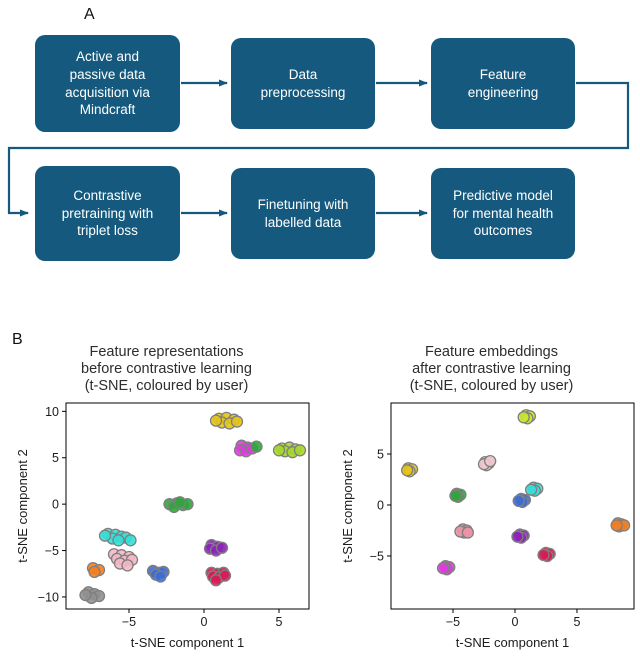 This screenshot has height=662, width=640. I want to click on flow-box-feature-engineering: Feature engineering, so click(503, 83).